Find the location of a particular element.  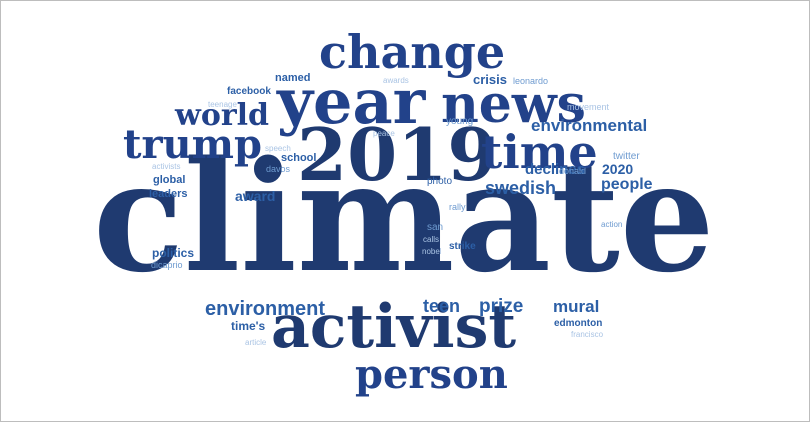

word-politics: politics is located at coordinates (173, 253).